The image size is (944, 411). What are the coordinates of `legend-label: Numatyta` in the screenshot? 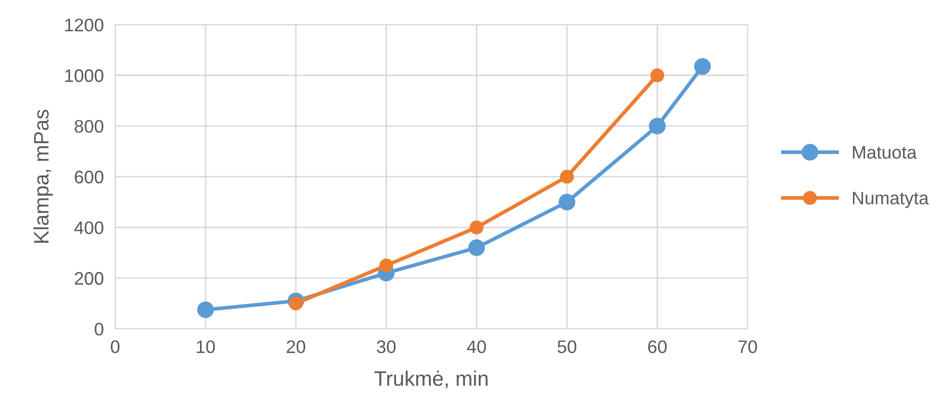 It's located at (890, 200).